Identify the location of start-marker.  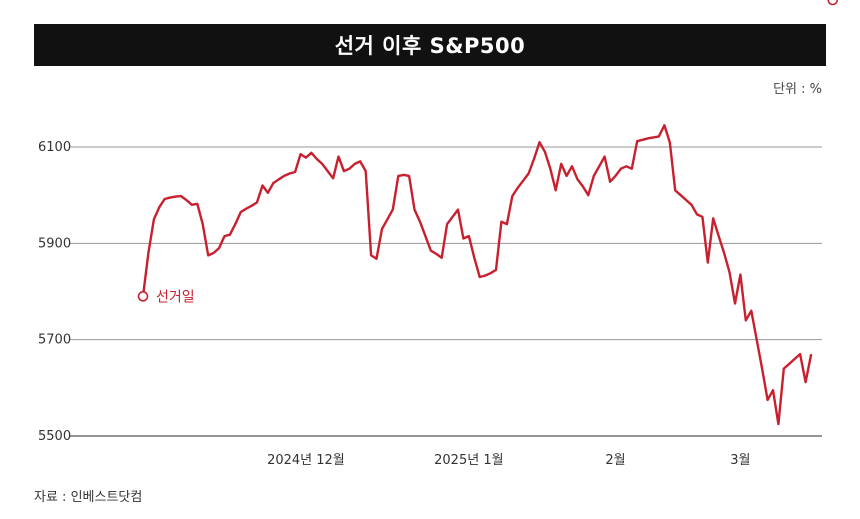
(143, 296).